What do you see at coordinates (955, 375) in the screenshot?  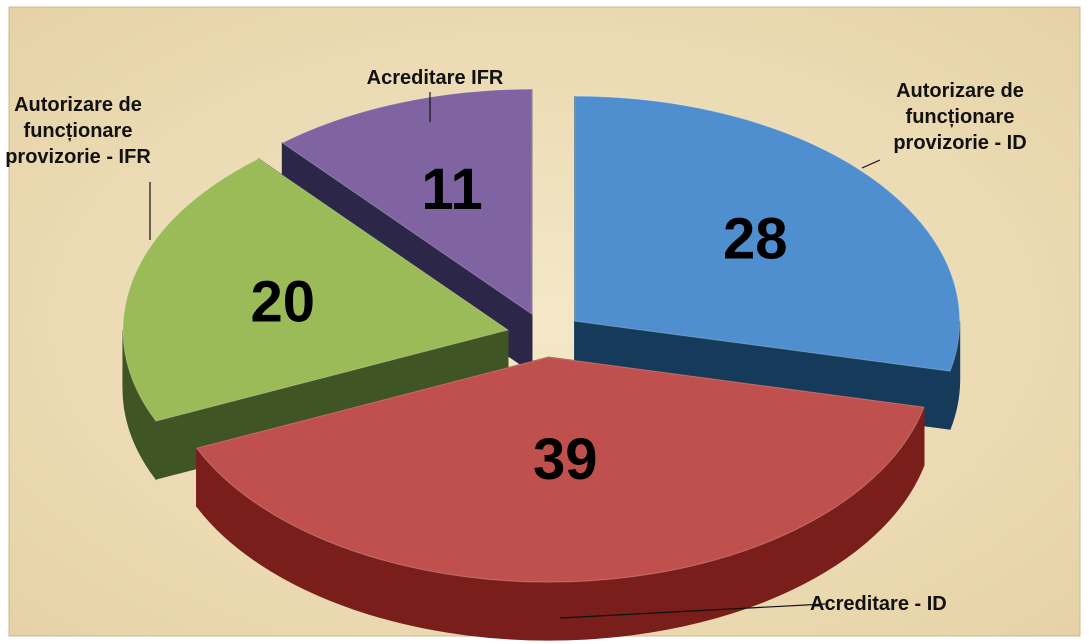 I see `slice-outer-side` at bounding box center [955, 375].